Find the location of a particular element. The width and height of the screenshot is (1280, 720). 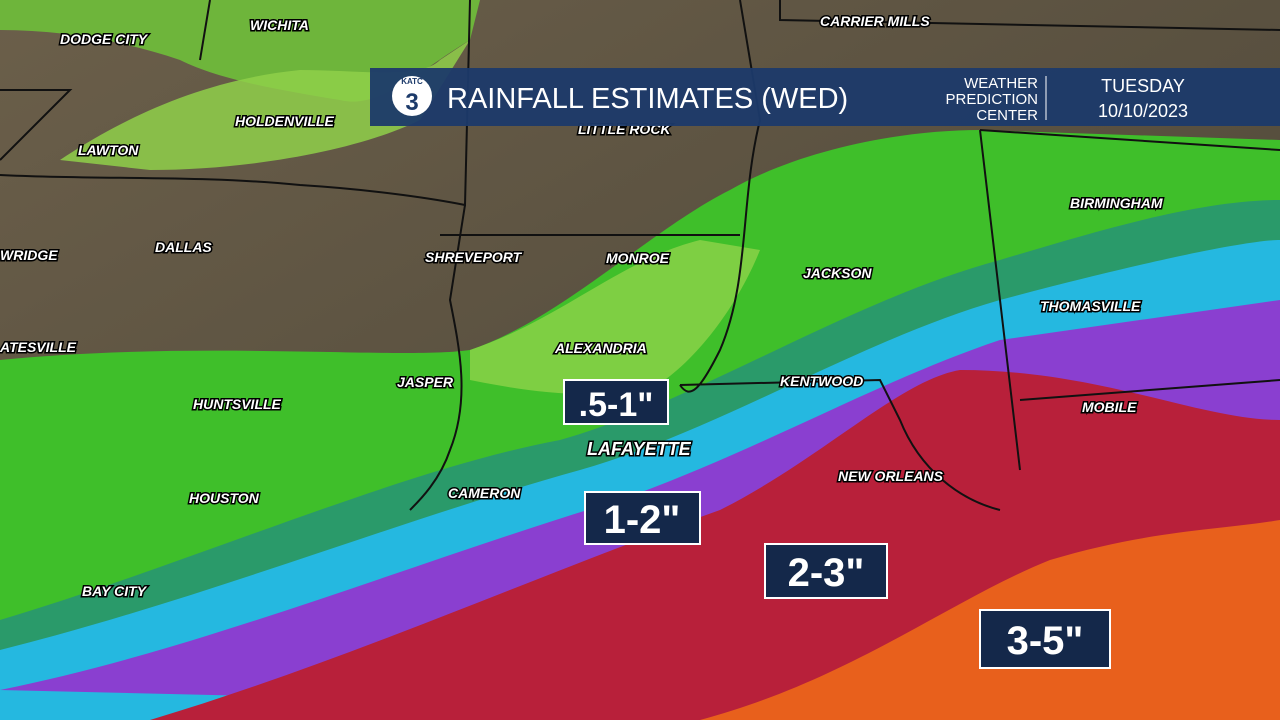

city-label: ALEXANDRIA is located at coordinates (600, 348).